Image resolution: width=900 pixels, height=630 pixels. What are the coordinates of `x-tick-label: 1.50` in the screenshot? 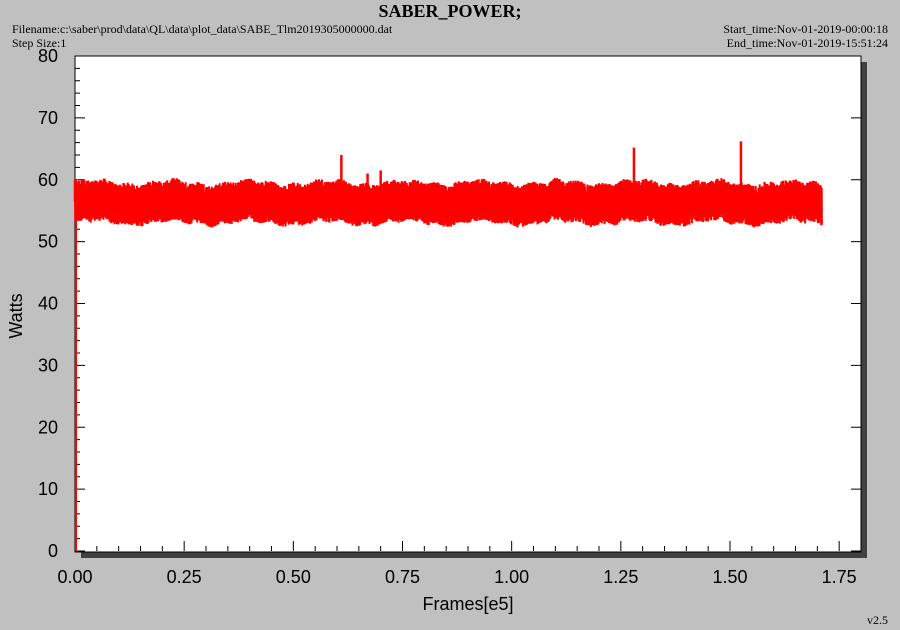 It's located at (729, 577).